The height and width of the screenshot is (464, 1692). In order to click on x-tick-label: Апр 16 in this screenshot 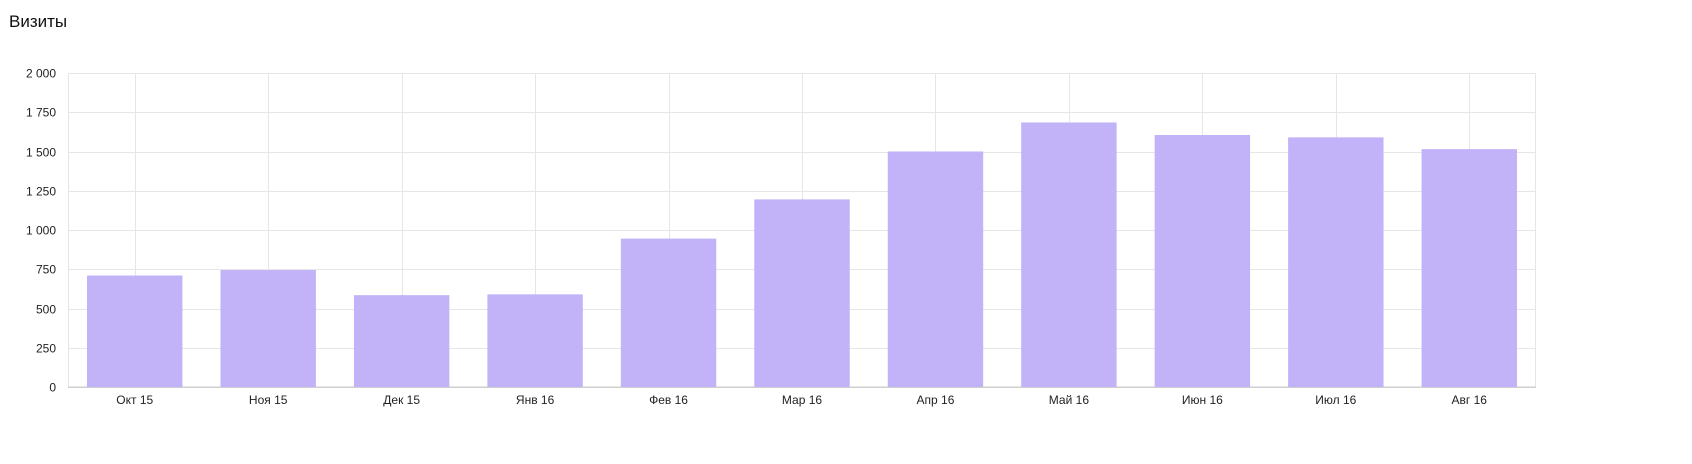, I will do `click(936, 400)`.